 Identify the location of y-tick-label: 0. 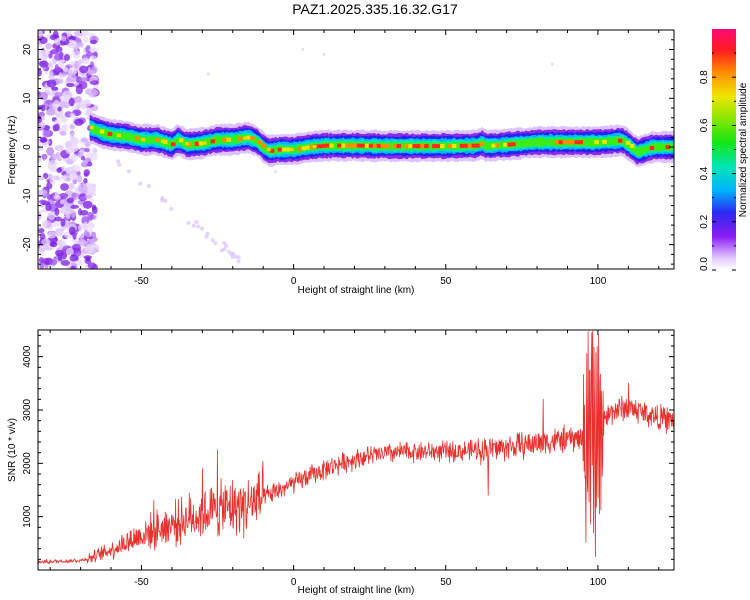
(27, 147).